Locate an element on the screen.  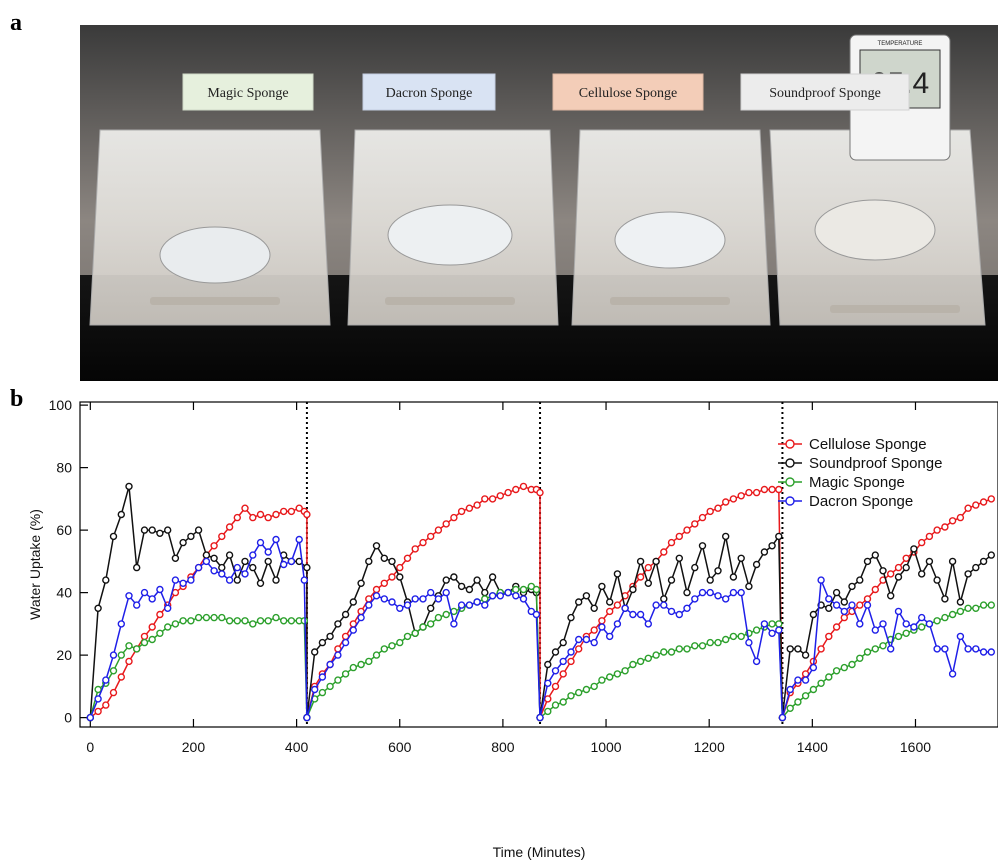
x-tick-label: 1000 is located at coordinates (605, 747).